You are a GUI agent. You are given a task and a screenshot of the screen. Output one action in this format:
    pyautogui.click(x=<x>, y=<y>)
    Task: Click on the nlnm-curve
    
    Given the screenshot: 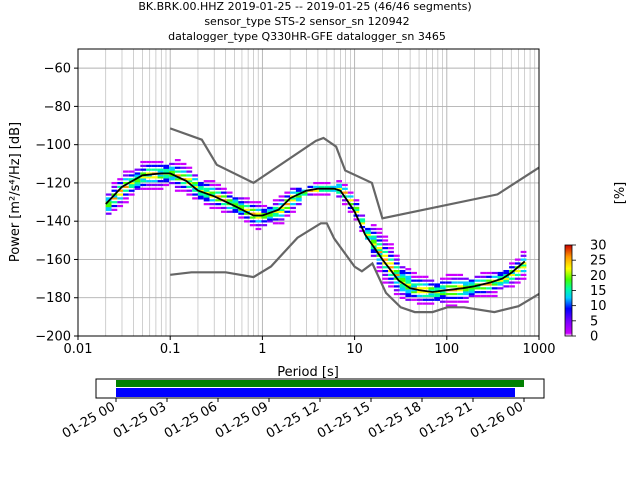 What is the action you would take?
    pyautogui.click(x=355, y=268)
    